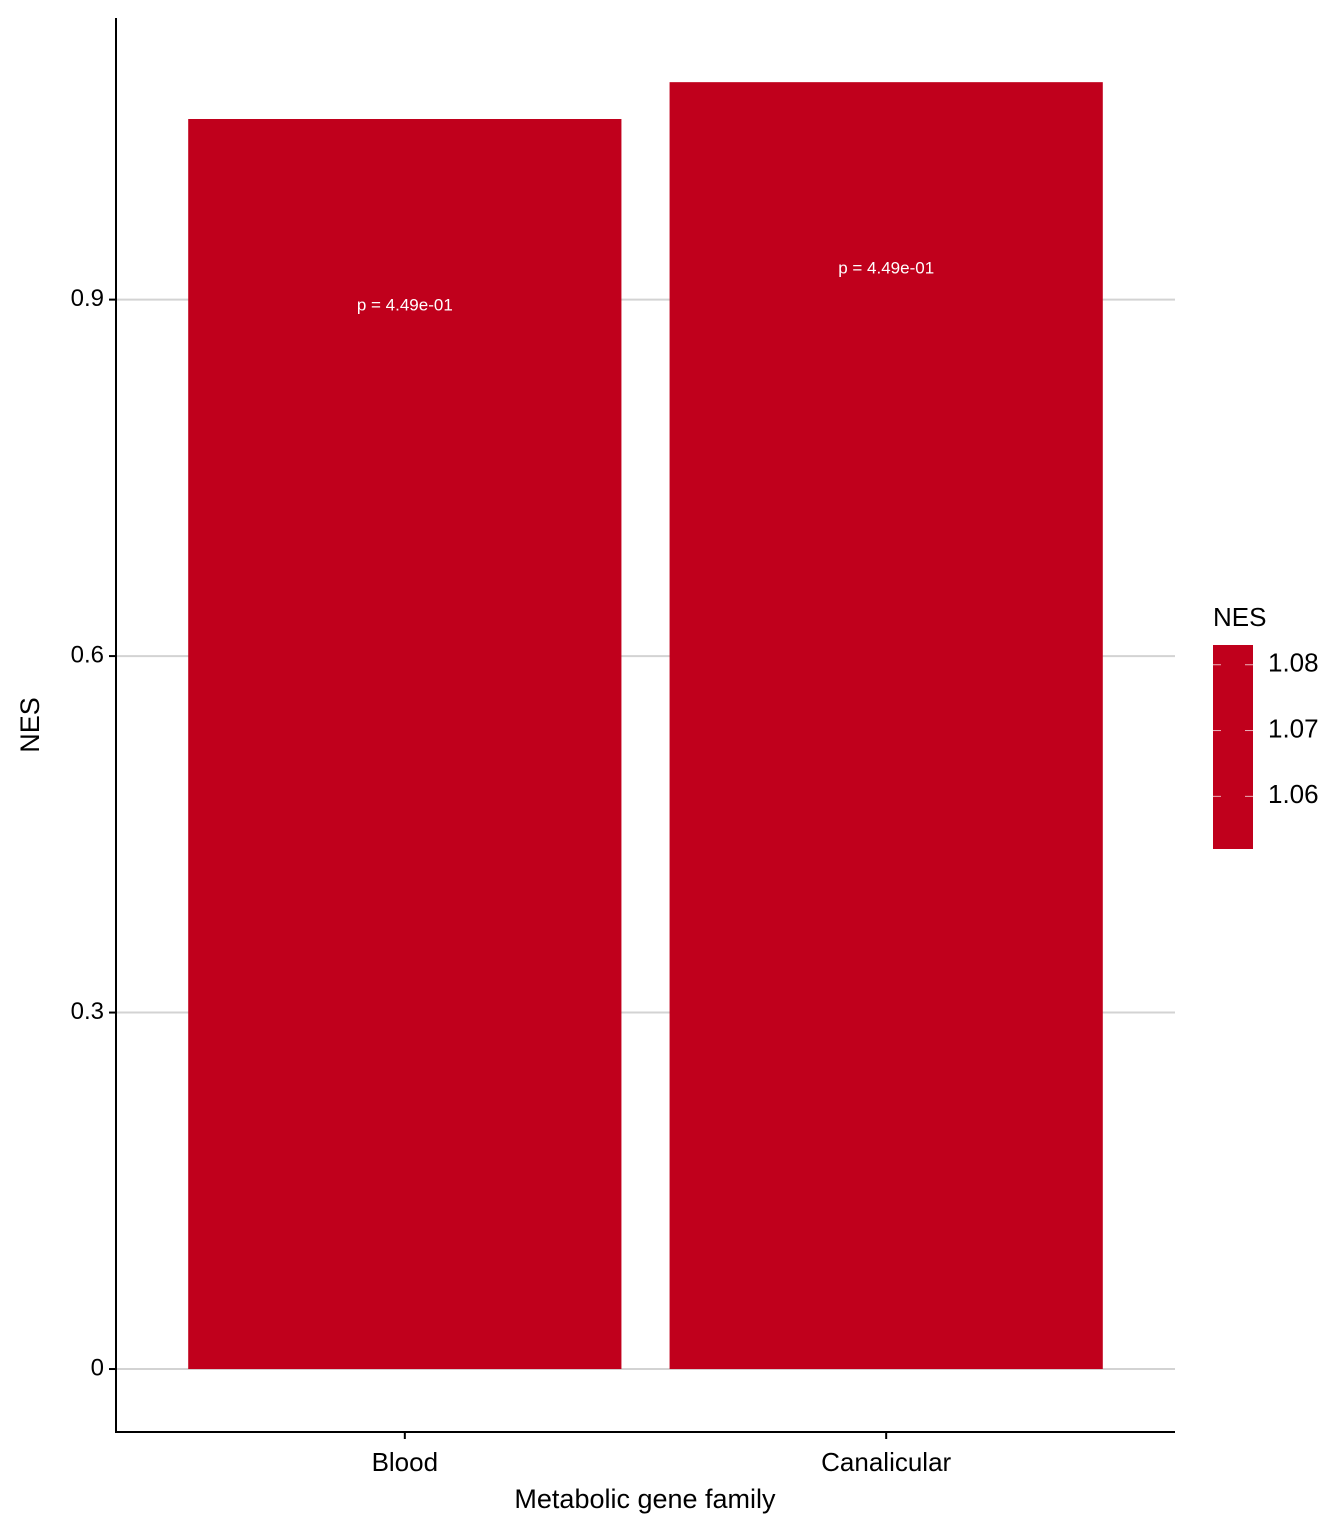 Image resolution: width=1344 pixels, height=1536 pixels. Describe the element at coordinates (97, 1367) in the screenshot. I see `y-tick-label: 0` at that location.